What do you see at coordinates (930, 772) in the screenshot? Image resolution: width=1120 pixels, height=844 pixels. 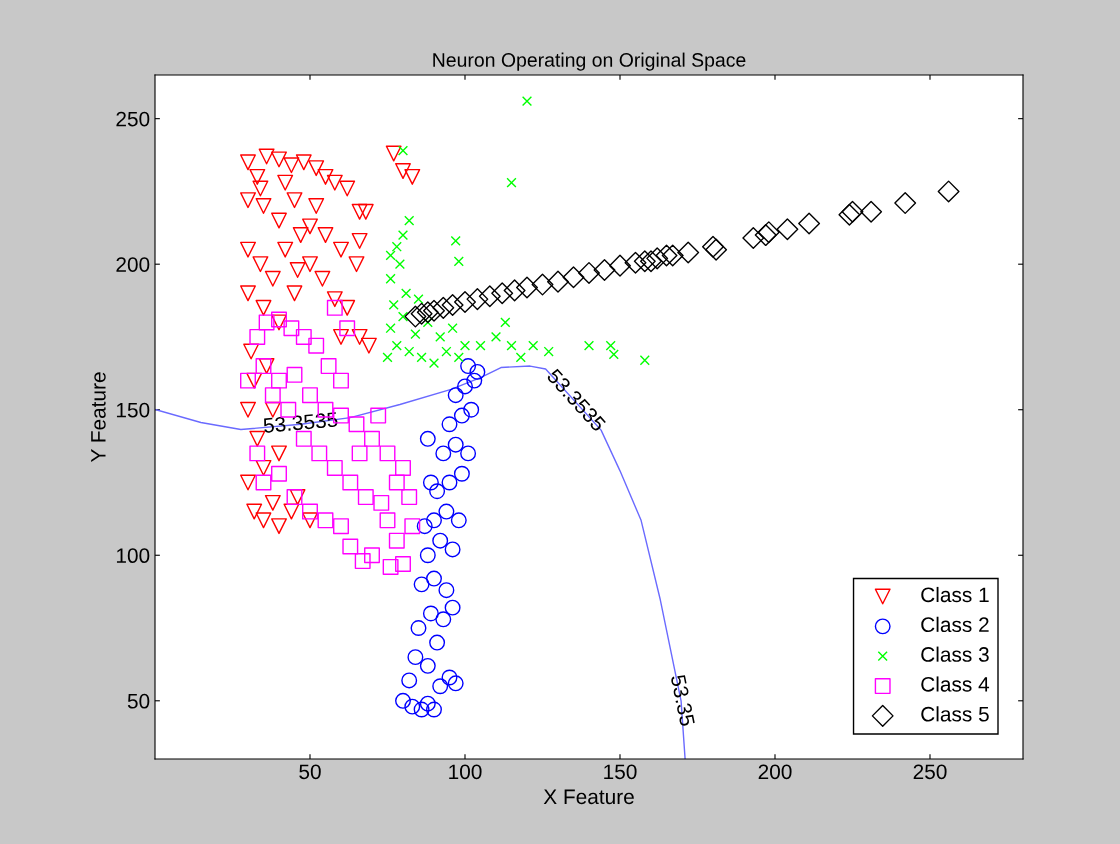 I see `x-tick-label: 250` at bounding box center [930, 772].